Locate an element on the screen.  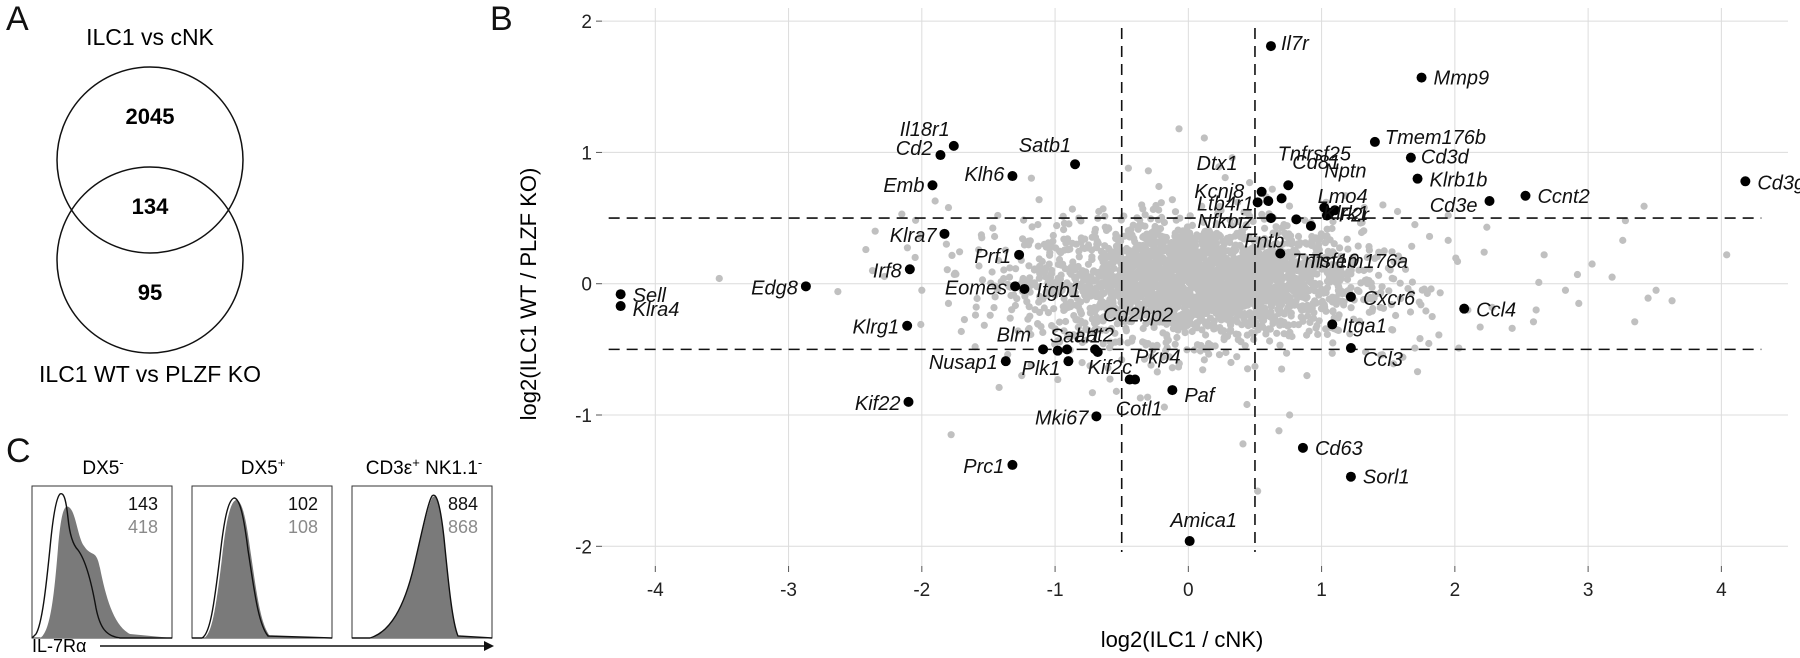
gene-label-klra7: Klra7 is located at coordinates (914, 236).